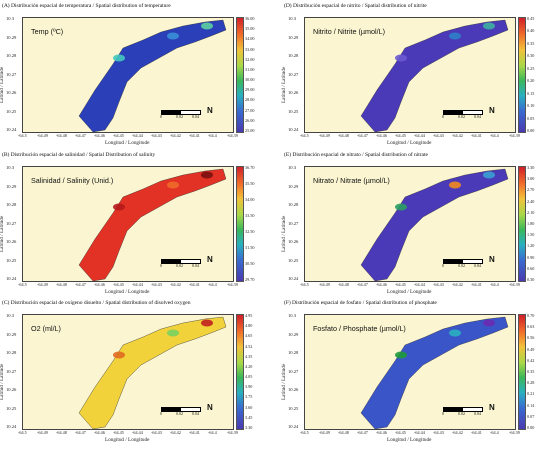 The image size is (555, 449). What do you see at coordinates (250, 167) in the screenshot?
I see `colorbar-label: 36.70` at bounding box center [250, 167].